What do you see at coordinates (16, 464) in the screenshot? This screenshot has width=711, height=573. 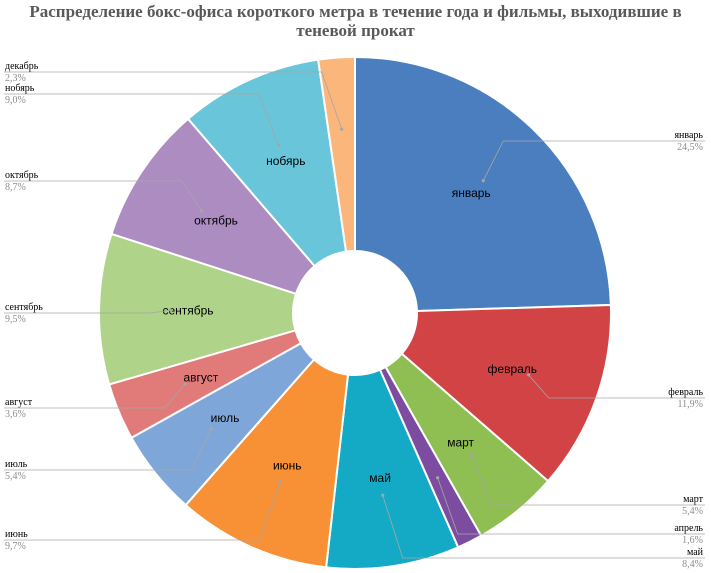 I see `category-label: июль` at bounding box center [16, 464].